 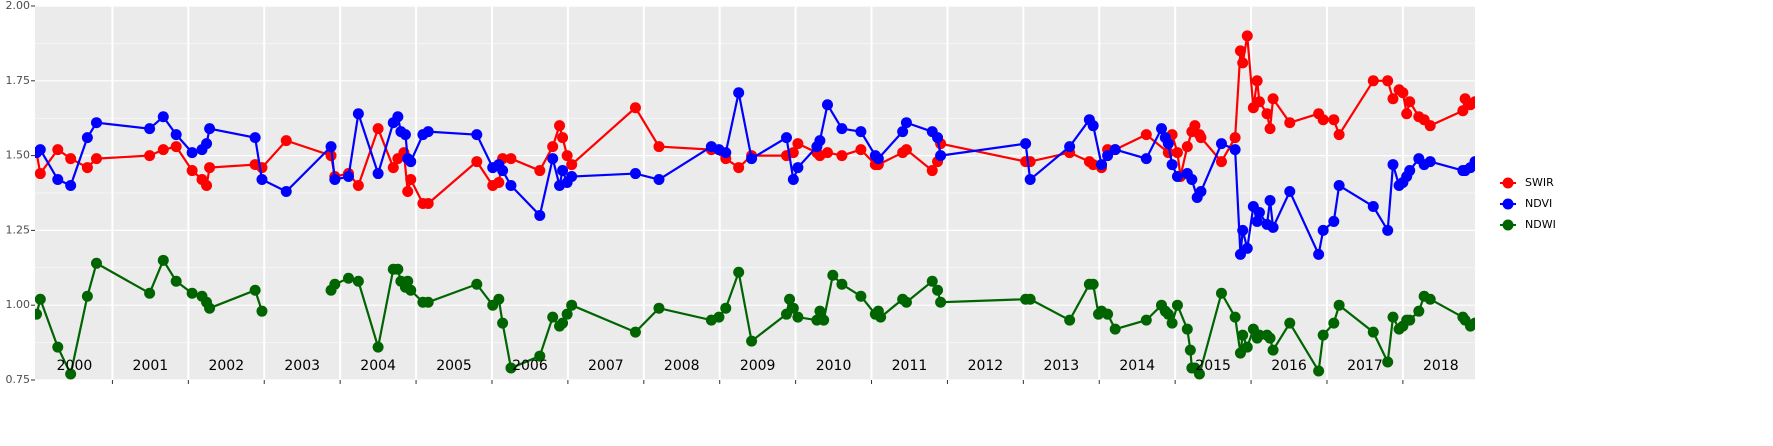 I want to click on year-label: 2003, so click(x=302, y=366).